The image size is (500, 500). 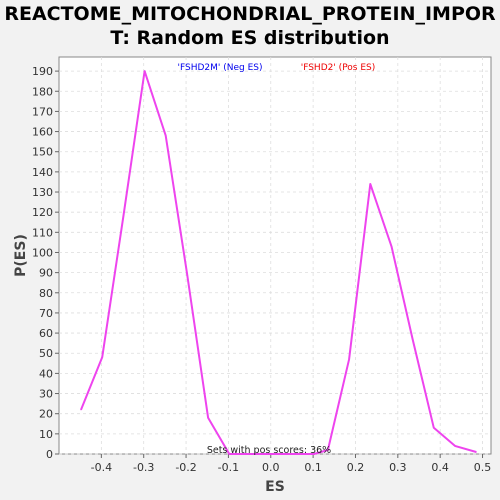 I want to click on y-axis-label: P(ES), so click(x=21, y=255).